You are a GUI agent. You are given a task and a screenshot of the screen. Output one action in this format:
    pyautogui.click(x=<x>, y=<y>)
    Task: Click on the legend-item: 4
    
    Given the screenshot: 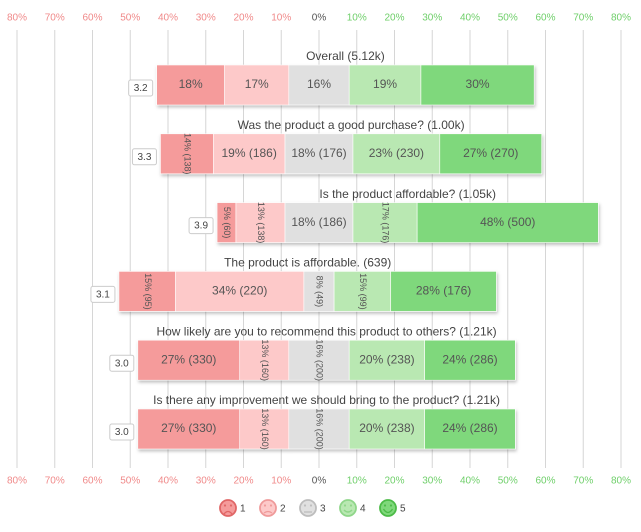 What is the action you would take?
    pyautogui.click(x=352, y=508)
    